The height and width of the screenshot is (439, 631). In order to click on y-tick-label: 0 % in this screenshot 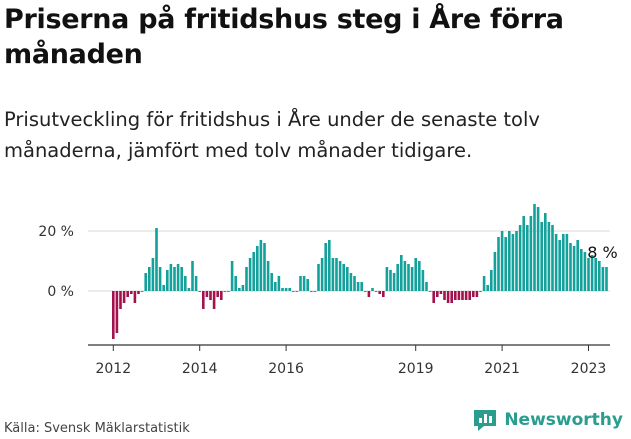, I will do `click(60, 292)`.